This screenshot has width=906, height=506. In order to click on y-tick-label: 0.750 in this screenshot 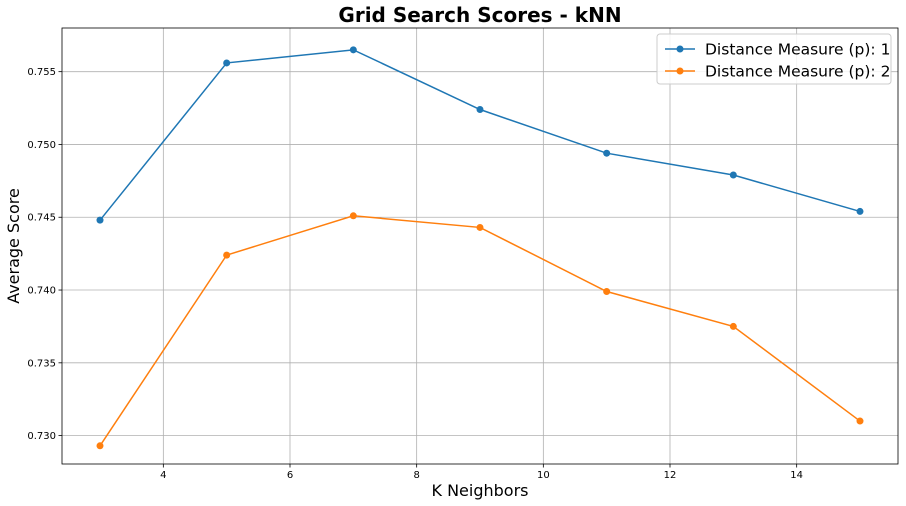, I will do `click(41, 145)`.